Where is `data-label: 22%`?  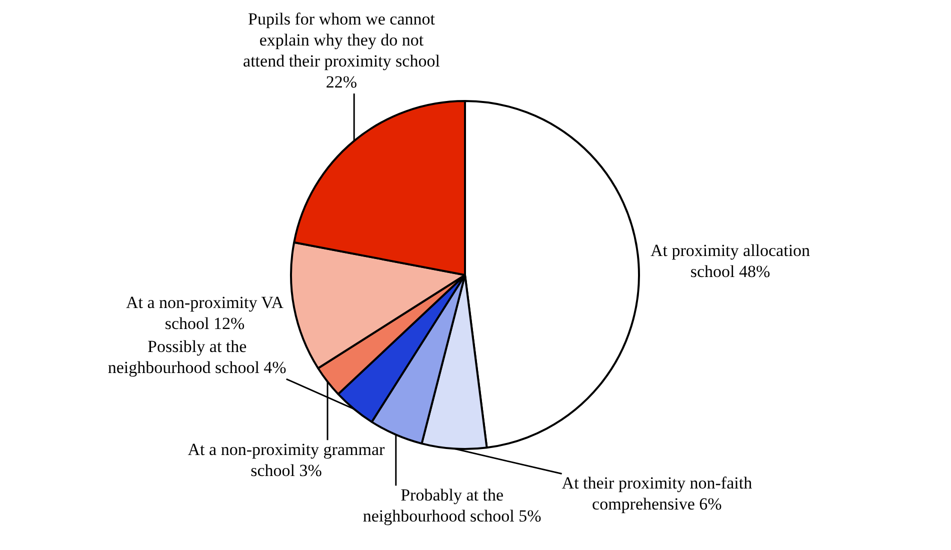
data-label: 22% is located at coordinates (342, 82).